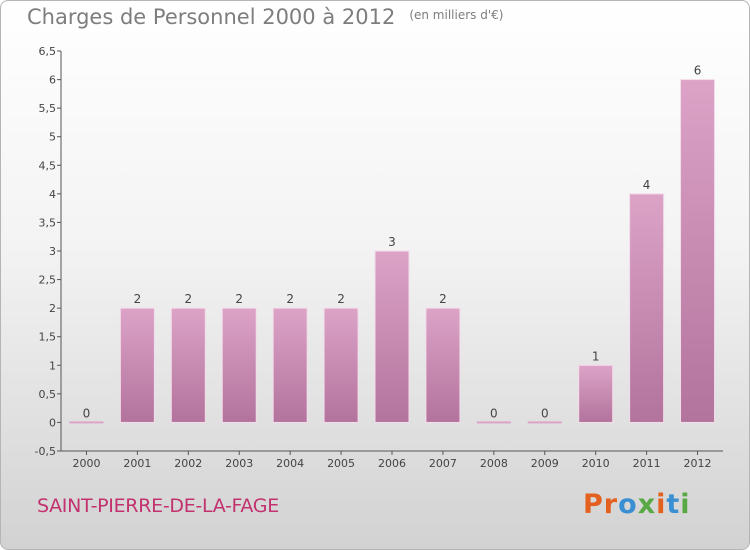  I want to click on x-tick-label: 2005, so click(341, 463).